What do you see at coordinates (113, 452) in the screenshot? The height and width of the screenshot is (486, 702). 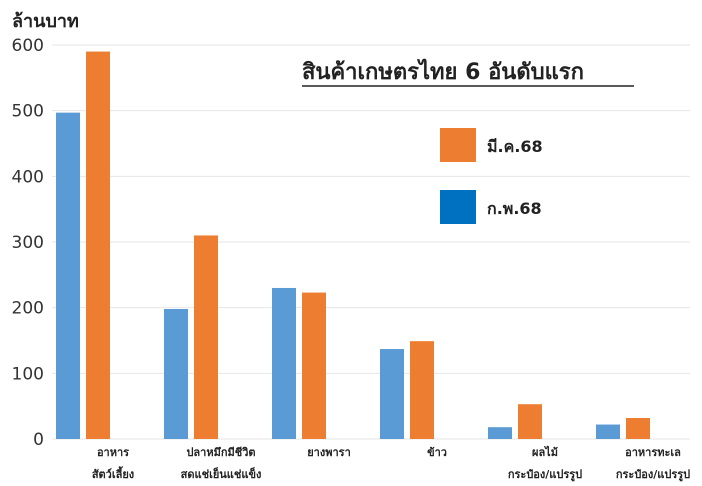 I see `x-category-label: อาหาร` at bounding box center [113, 452].